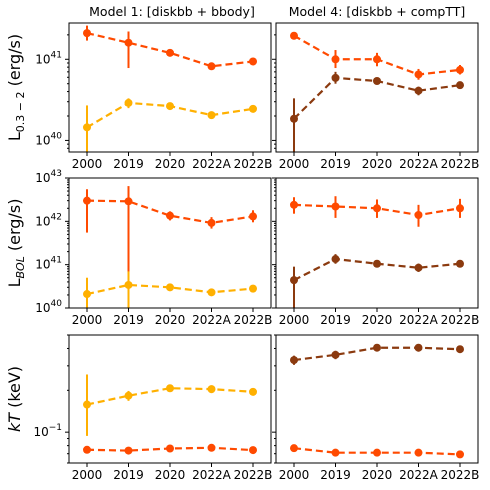 This screenshot has height=490, width=490. What do you see at coordinates (172, 11) in the screenshot?
I see `column-title-model-1: Model 1: [diskbb + bbody]` at bounding box center [172, 11].